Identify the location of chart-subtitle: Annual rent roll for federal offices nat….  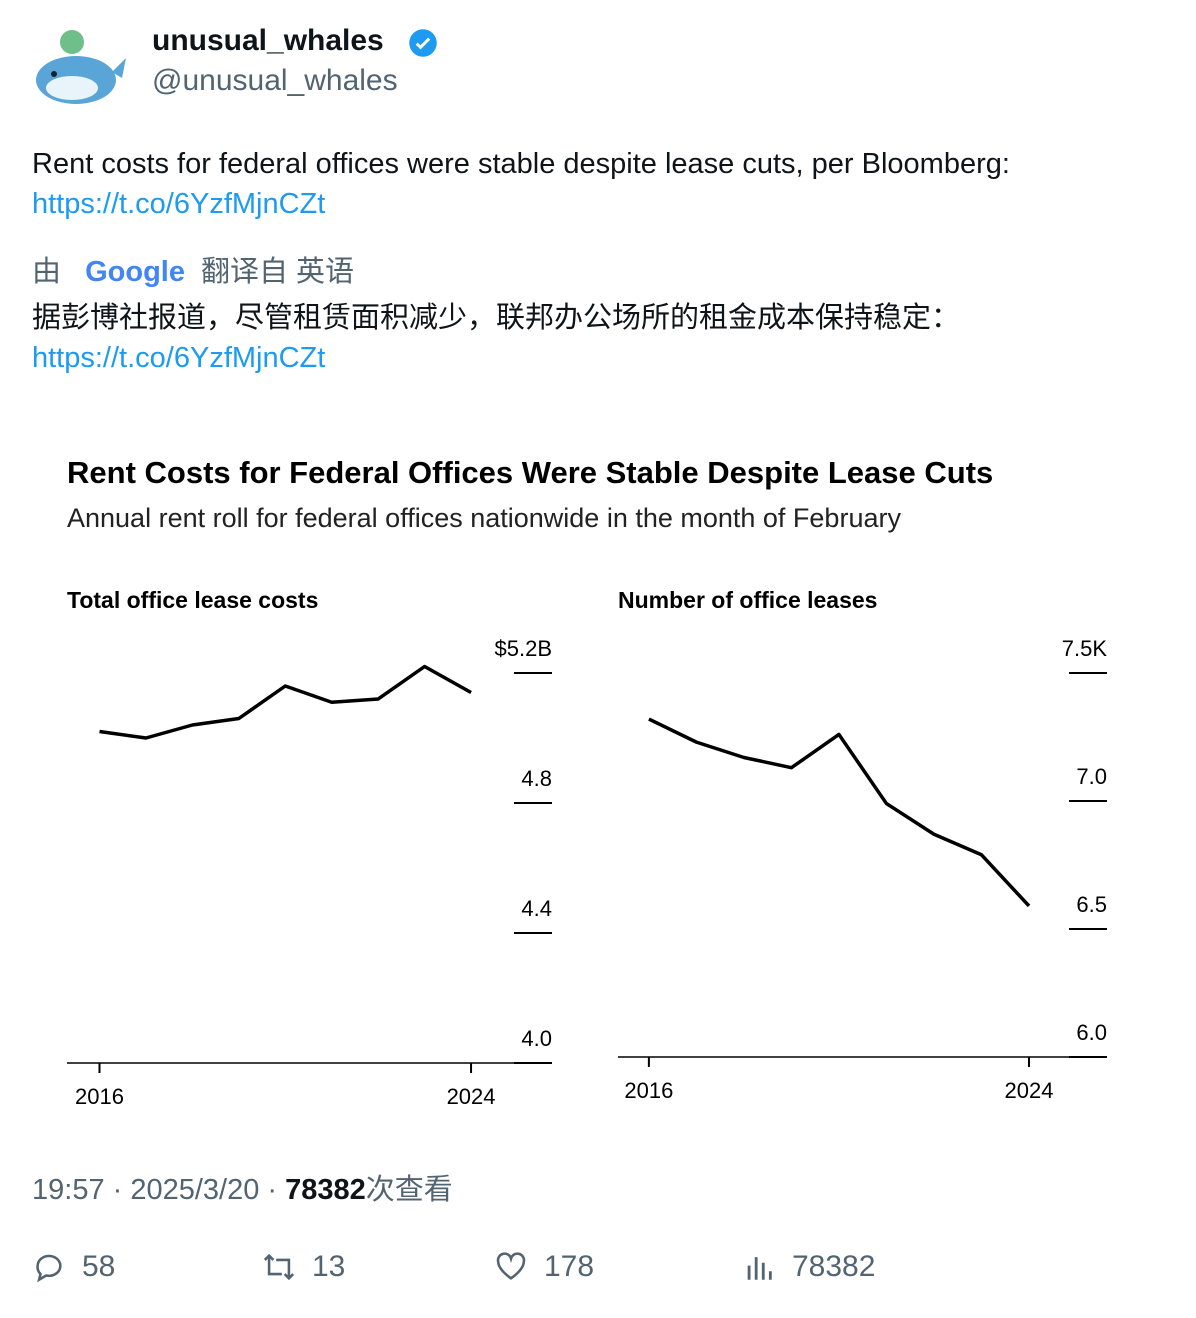
(484, 518).